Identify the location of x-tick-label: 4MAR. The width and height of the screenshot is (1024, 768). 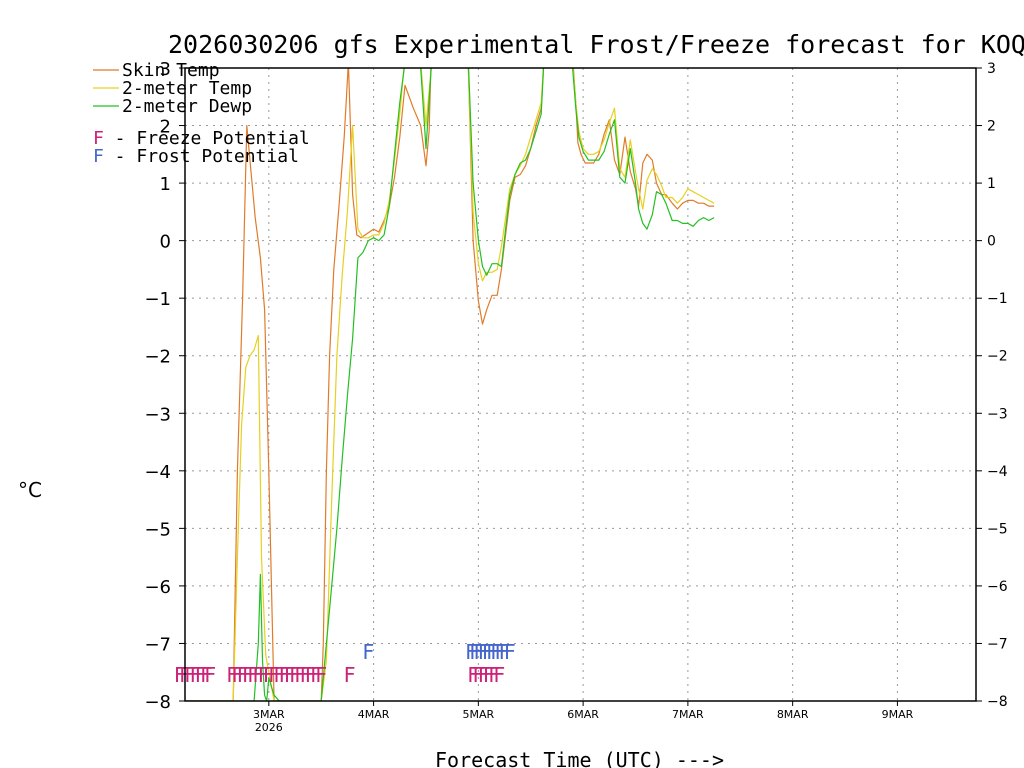
(374, 714).